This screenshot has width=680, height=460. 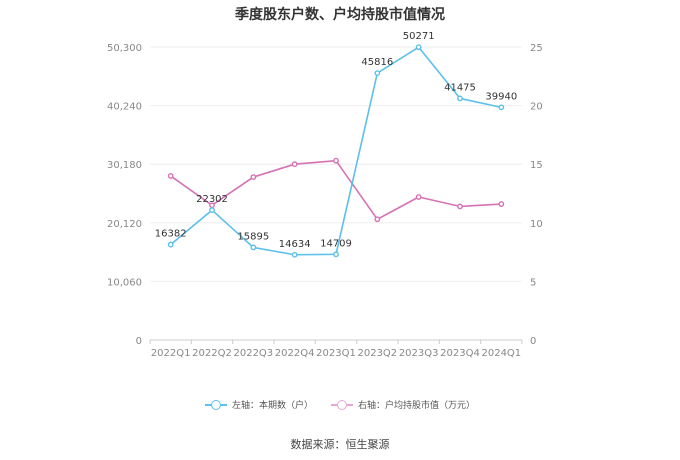 I want to click on y-left-tick-label: 50,300, so click(x=124, y=48).